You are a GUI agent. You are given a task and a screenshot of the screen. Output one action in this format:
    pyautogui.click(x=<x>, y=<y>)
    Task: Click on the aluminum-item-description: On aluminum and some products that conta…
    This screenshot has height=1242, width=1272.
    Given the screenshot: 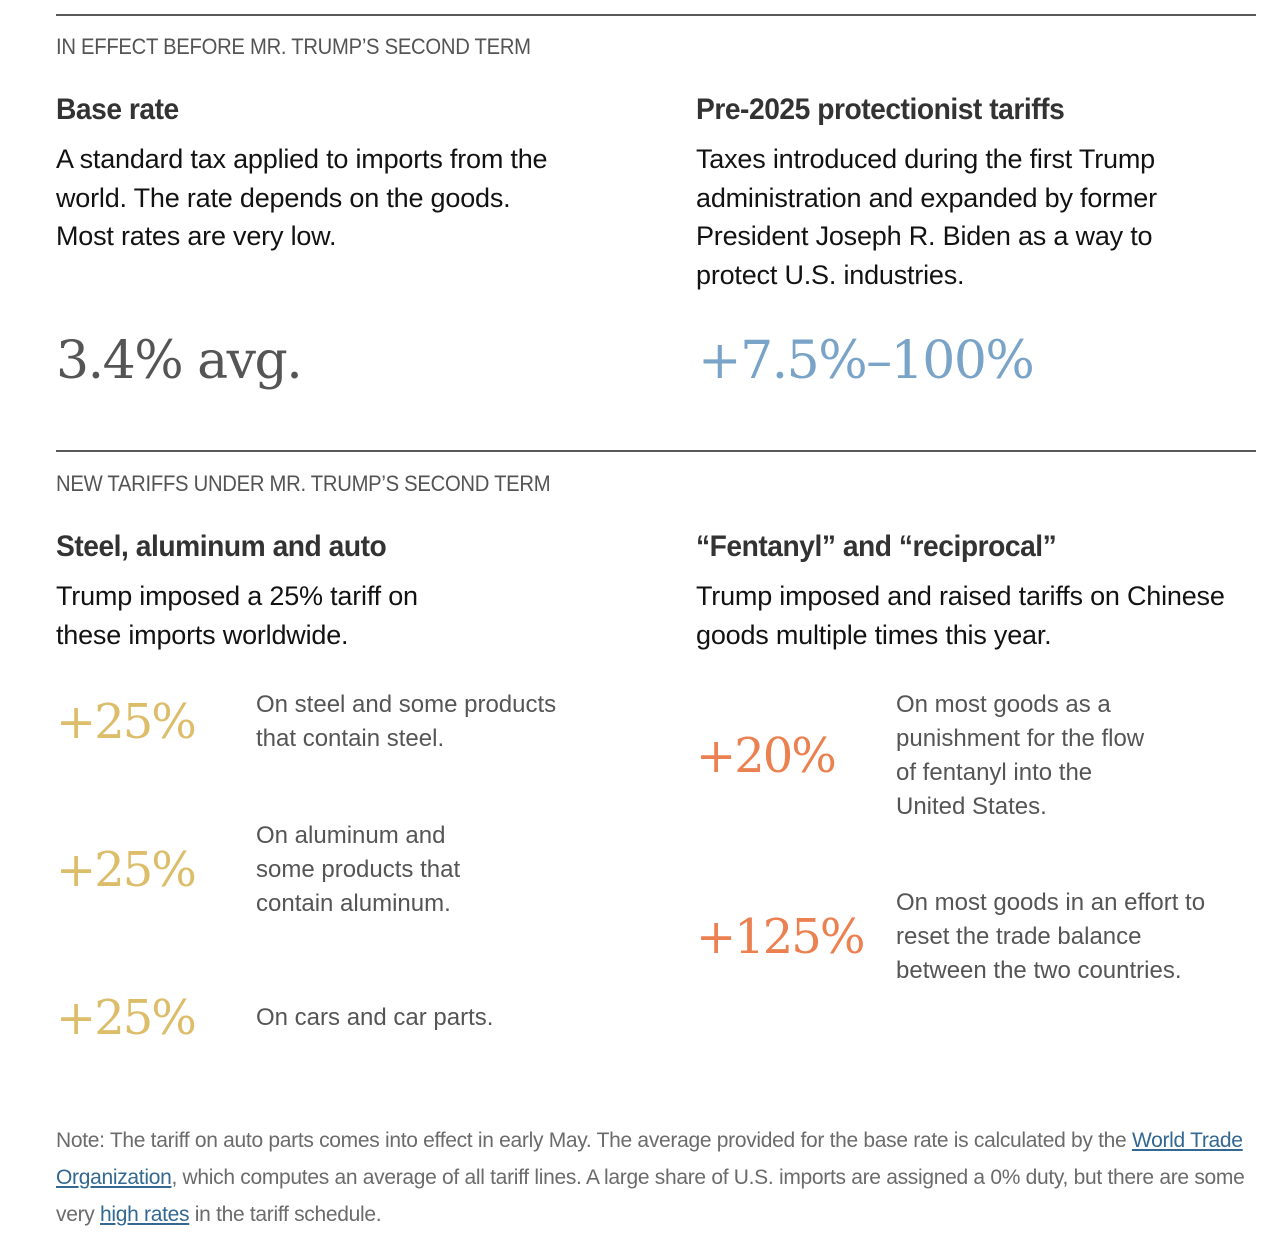 What is the action you would take?
    pyautogui.click(x=358, y=869)
    